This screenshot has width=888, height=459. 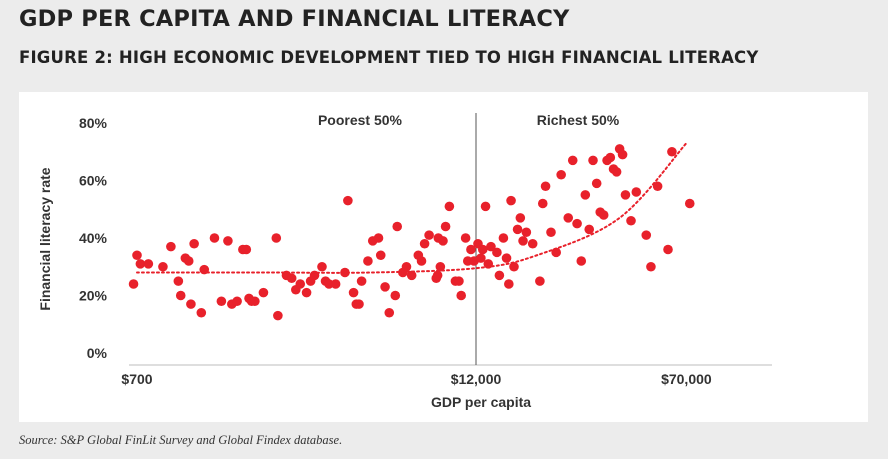 What do you see at coordinates (416, 379) in the screenshot?
I see `x-ticks: $700 $12,000 $70,000` at bounding box center [416, 379].